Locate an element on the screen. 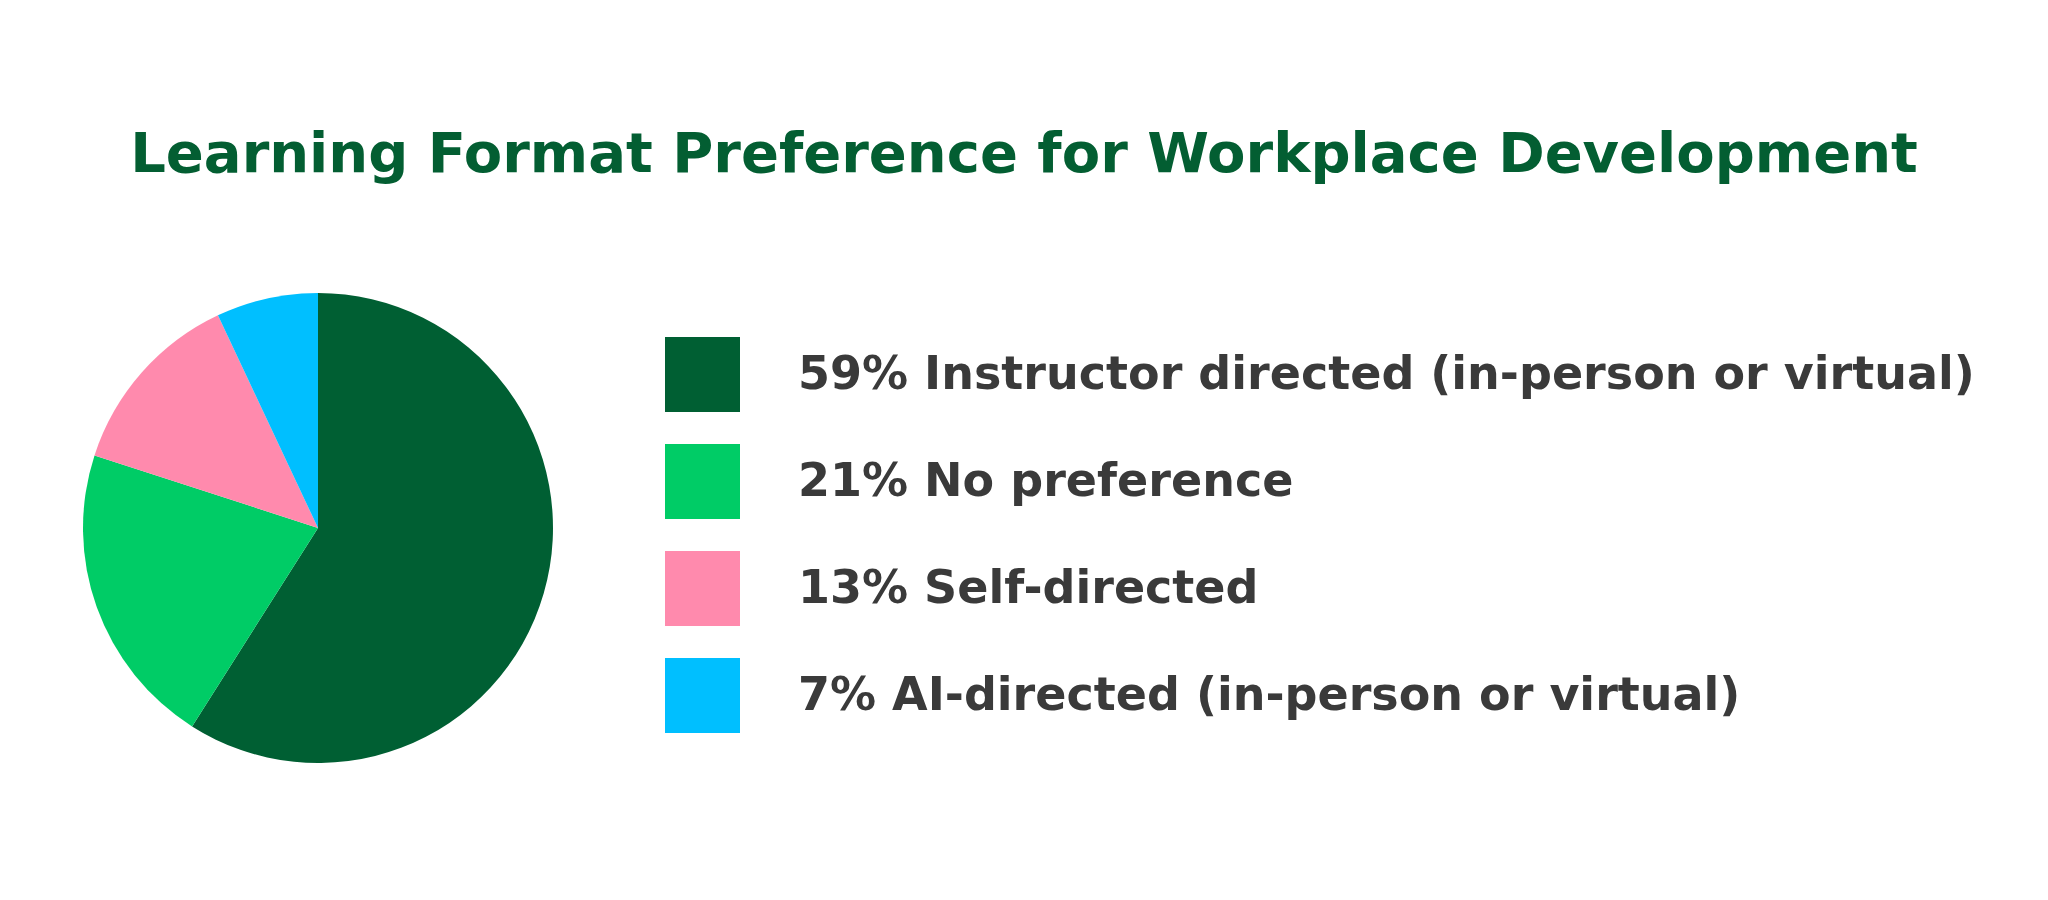  chart-title: Learning Format Preference for Workplace Development is located at coordinates (1024, 152).